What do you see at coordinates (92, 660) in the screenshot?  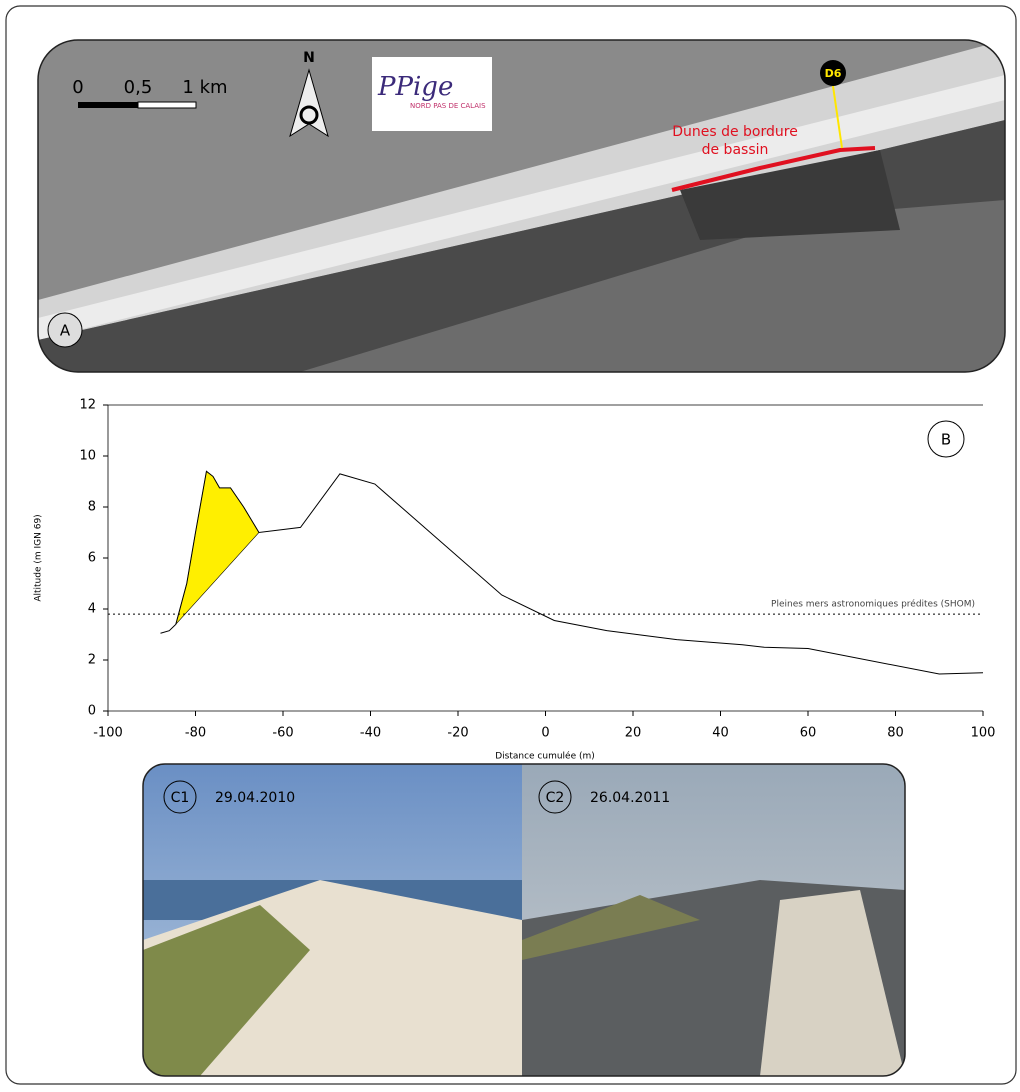 I see `y-tick-label: 2` at bounding box center [92, 660].